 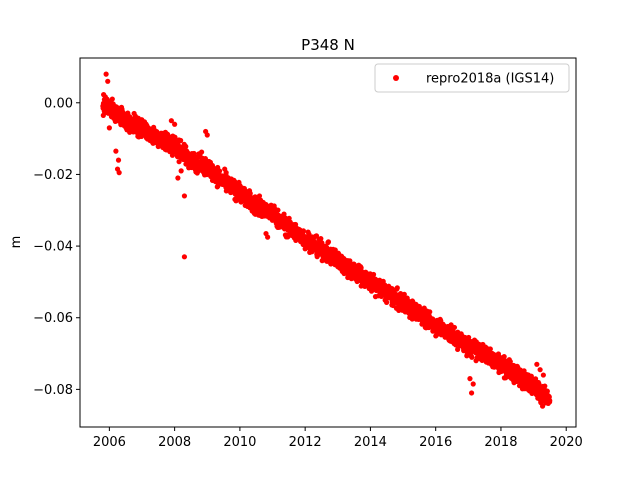 What do you see at coordinates (328, 45) in the screenshot?
I see `chart-title: P348 N` at bounding box center [328, 45].